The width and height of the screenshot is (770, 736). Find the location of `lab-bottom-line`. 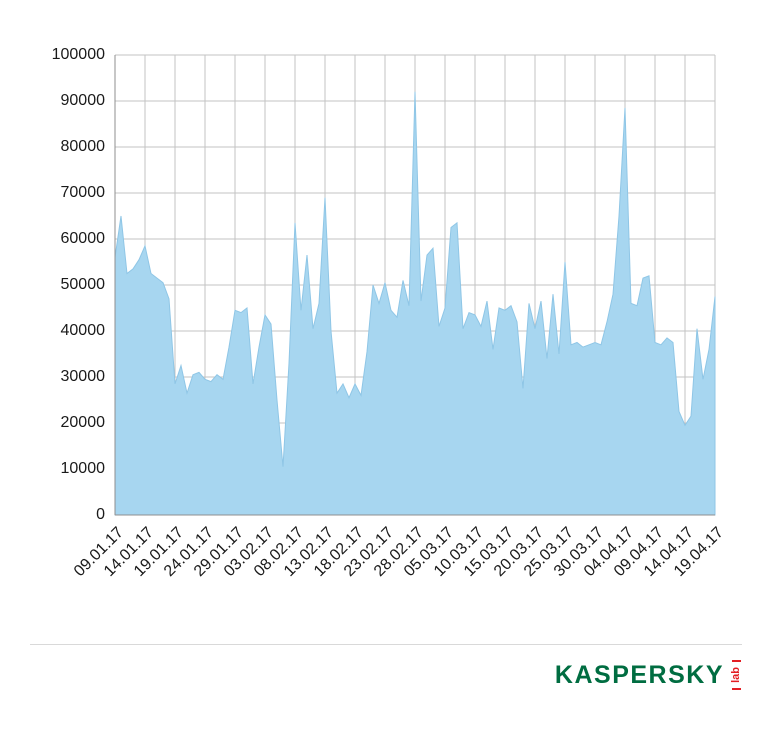

lab-bottom-line is located at coordinates (736, 689).